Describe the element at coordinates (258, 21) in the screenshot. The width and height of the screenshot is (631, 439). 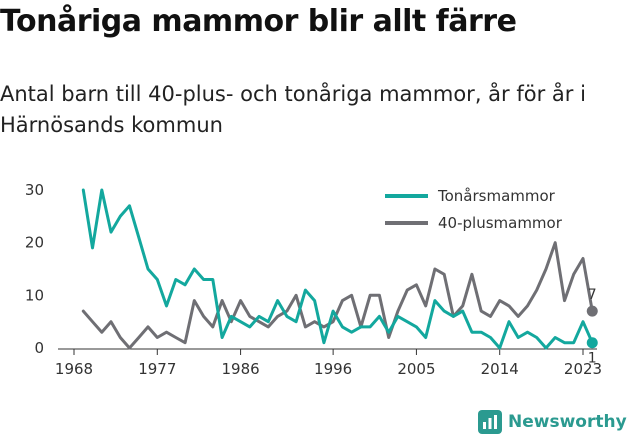
I see `chart-title: Tonåriga mammor blir allt färre` at that location.